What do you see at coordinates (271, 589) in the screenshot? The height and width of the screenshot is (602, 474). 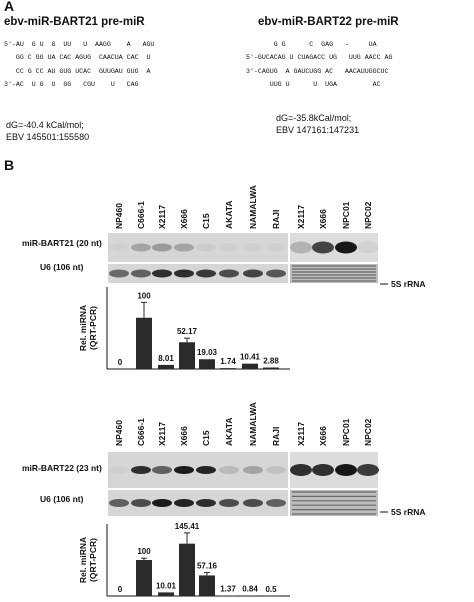 I see `value-label: 0.5` at bounding box center [271, 589].